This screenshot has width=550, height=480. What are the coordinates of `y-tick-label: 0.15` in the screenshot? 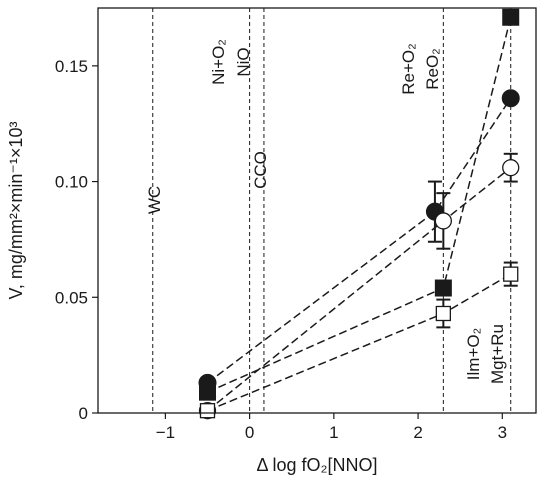 It's located at (71, 66).